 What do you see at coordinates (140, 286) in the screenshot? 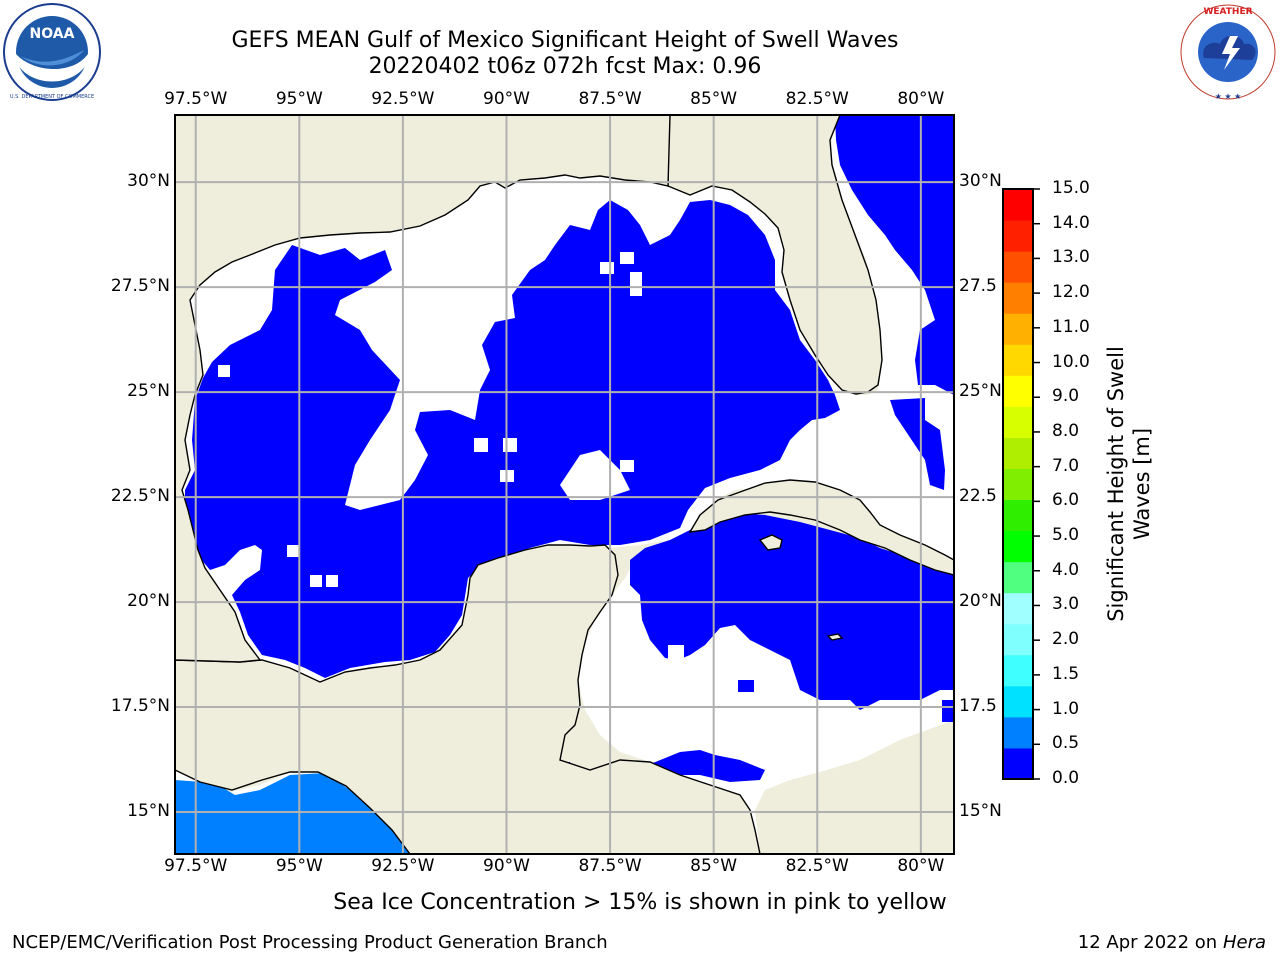
I see `lat-tick-label-left: 27.5°N` at bounding box center [140, 286].